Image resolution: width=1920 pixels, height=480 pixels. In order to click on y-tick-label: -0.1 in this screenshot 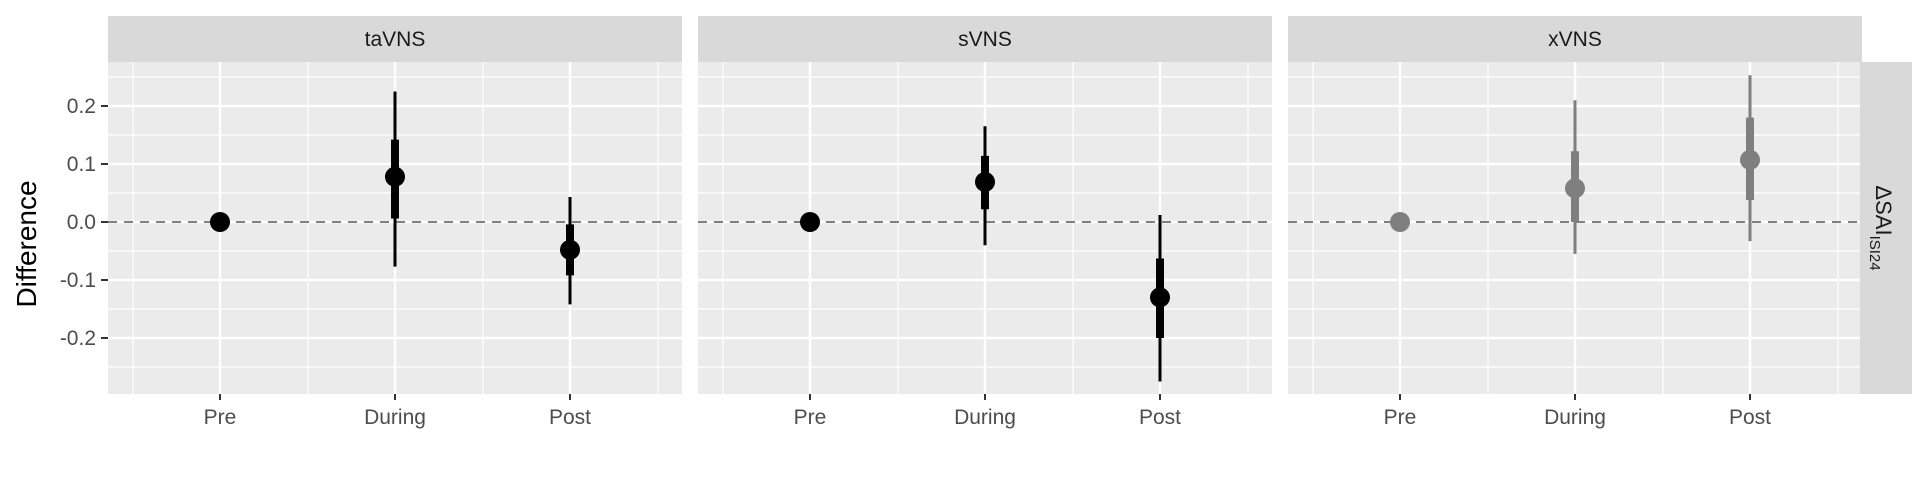, I will do `click(78, 280)`.